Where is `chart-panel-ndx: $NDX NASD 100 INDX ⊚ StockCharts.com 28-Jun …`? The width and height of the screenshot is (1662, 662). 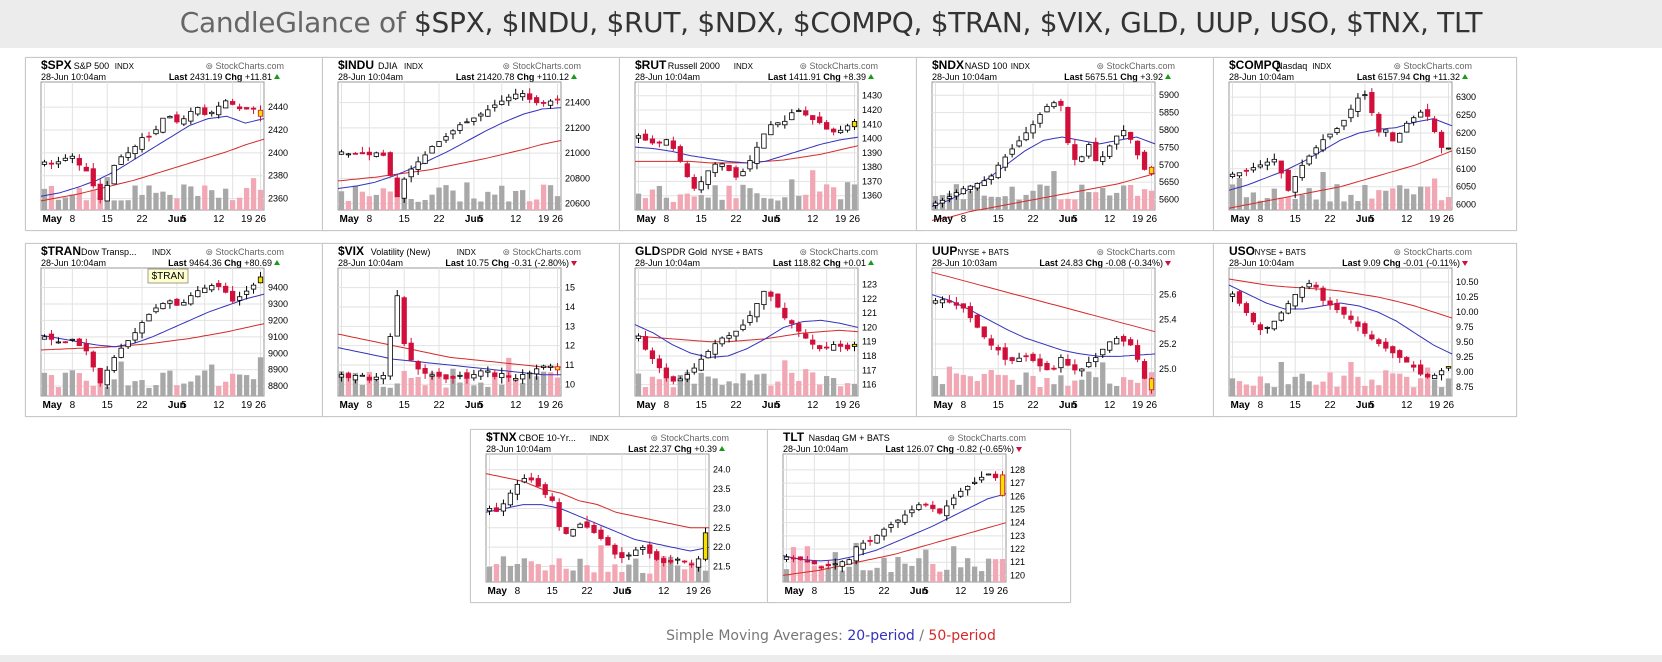 chart-panel-ndx: $NDX NASD 100 INDX ⊚ StockCharts.com 28-Jun … is located at coordinates (1068, 144).